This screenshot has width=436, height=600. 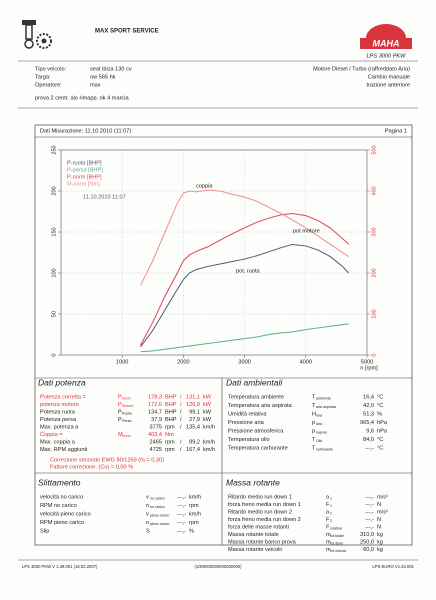 I want to click on brand: MAHA, so click(x=386, y=43).